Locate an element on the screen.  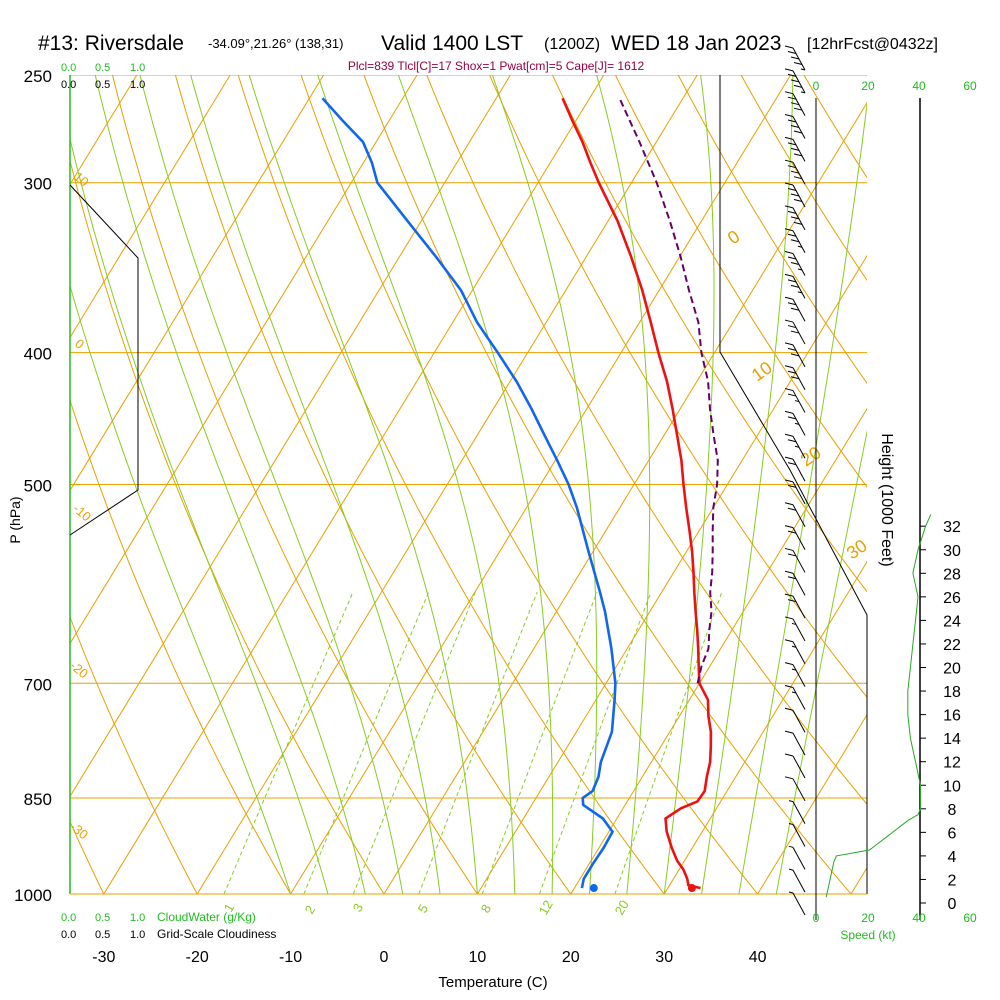
speed-tick-bottom-2: 40 is located at coordinates (919, 918).